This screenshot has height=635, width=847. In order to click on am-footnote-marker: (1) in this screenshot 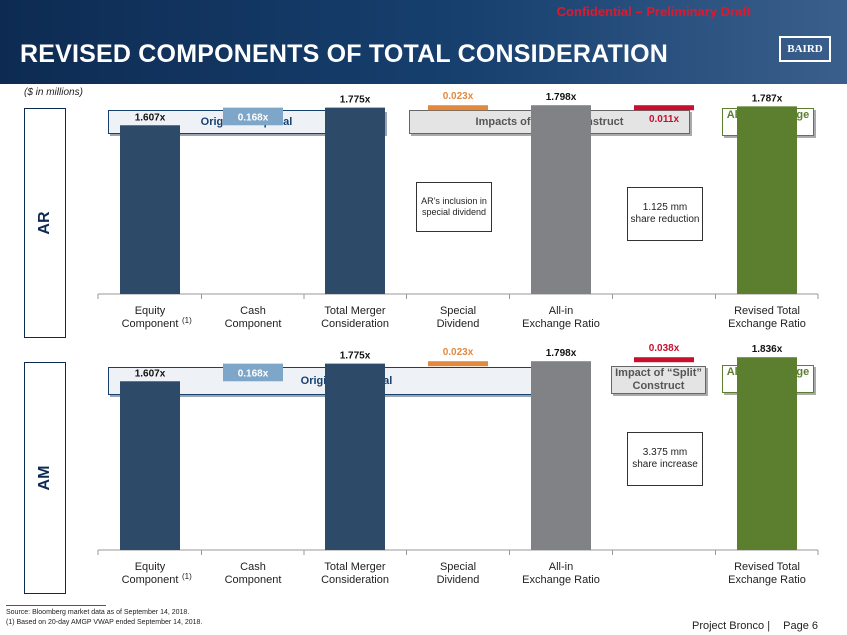, I will do `click(187, 576)`.